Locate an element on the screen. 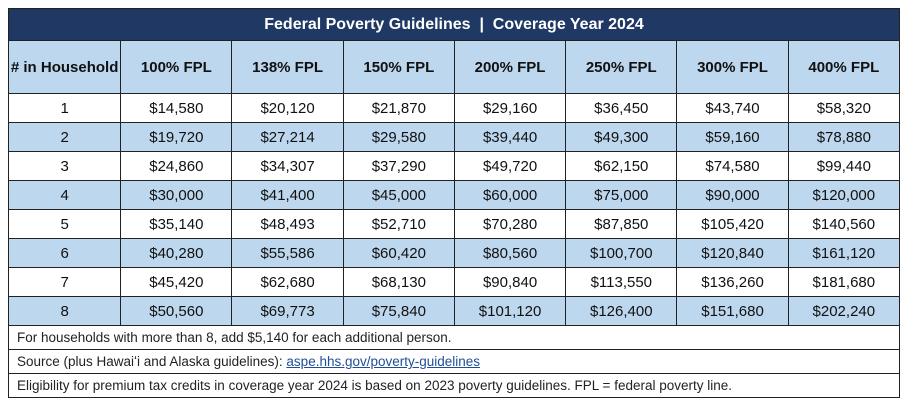  fpl-amount: $35,140 is located at coordinates (176, 224).